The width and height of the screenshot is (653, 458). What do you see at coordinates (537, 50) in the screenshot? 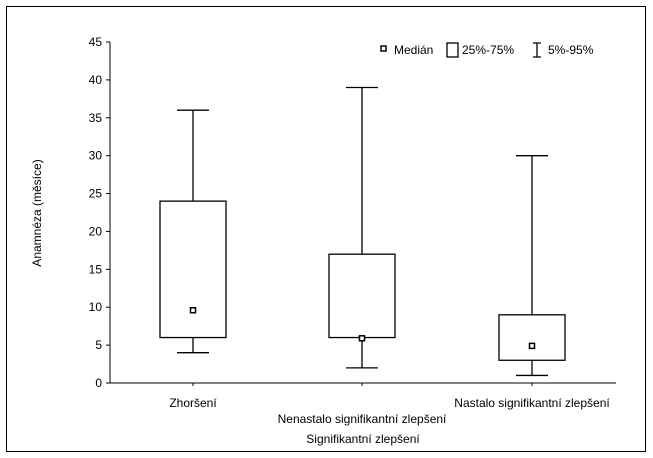
I see `legend-whisker-marker` at bounding box center [537, 50].